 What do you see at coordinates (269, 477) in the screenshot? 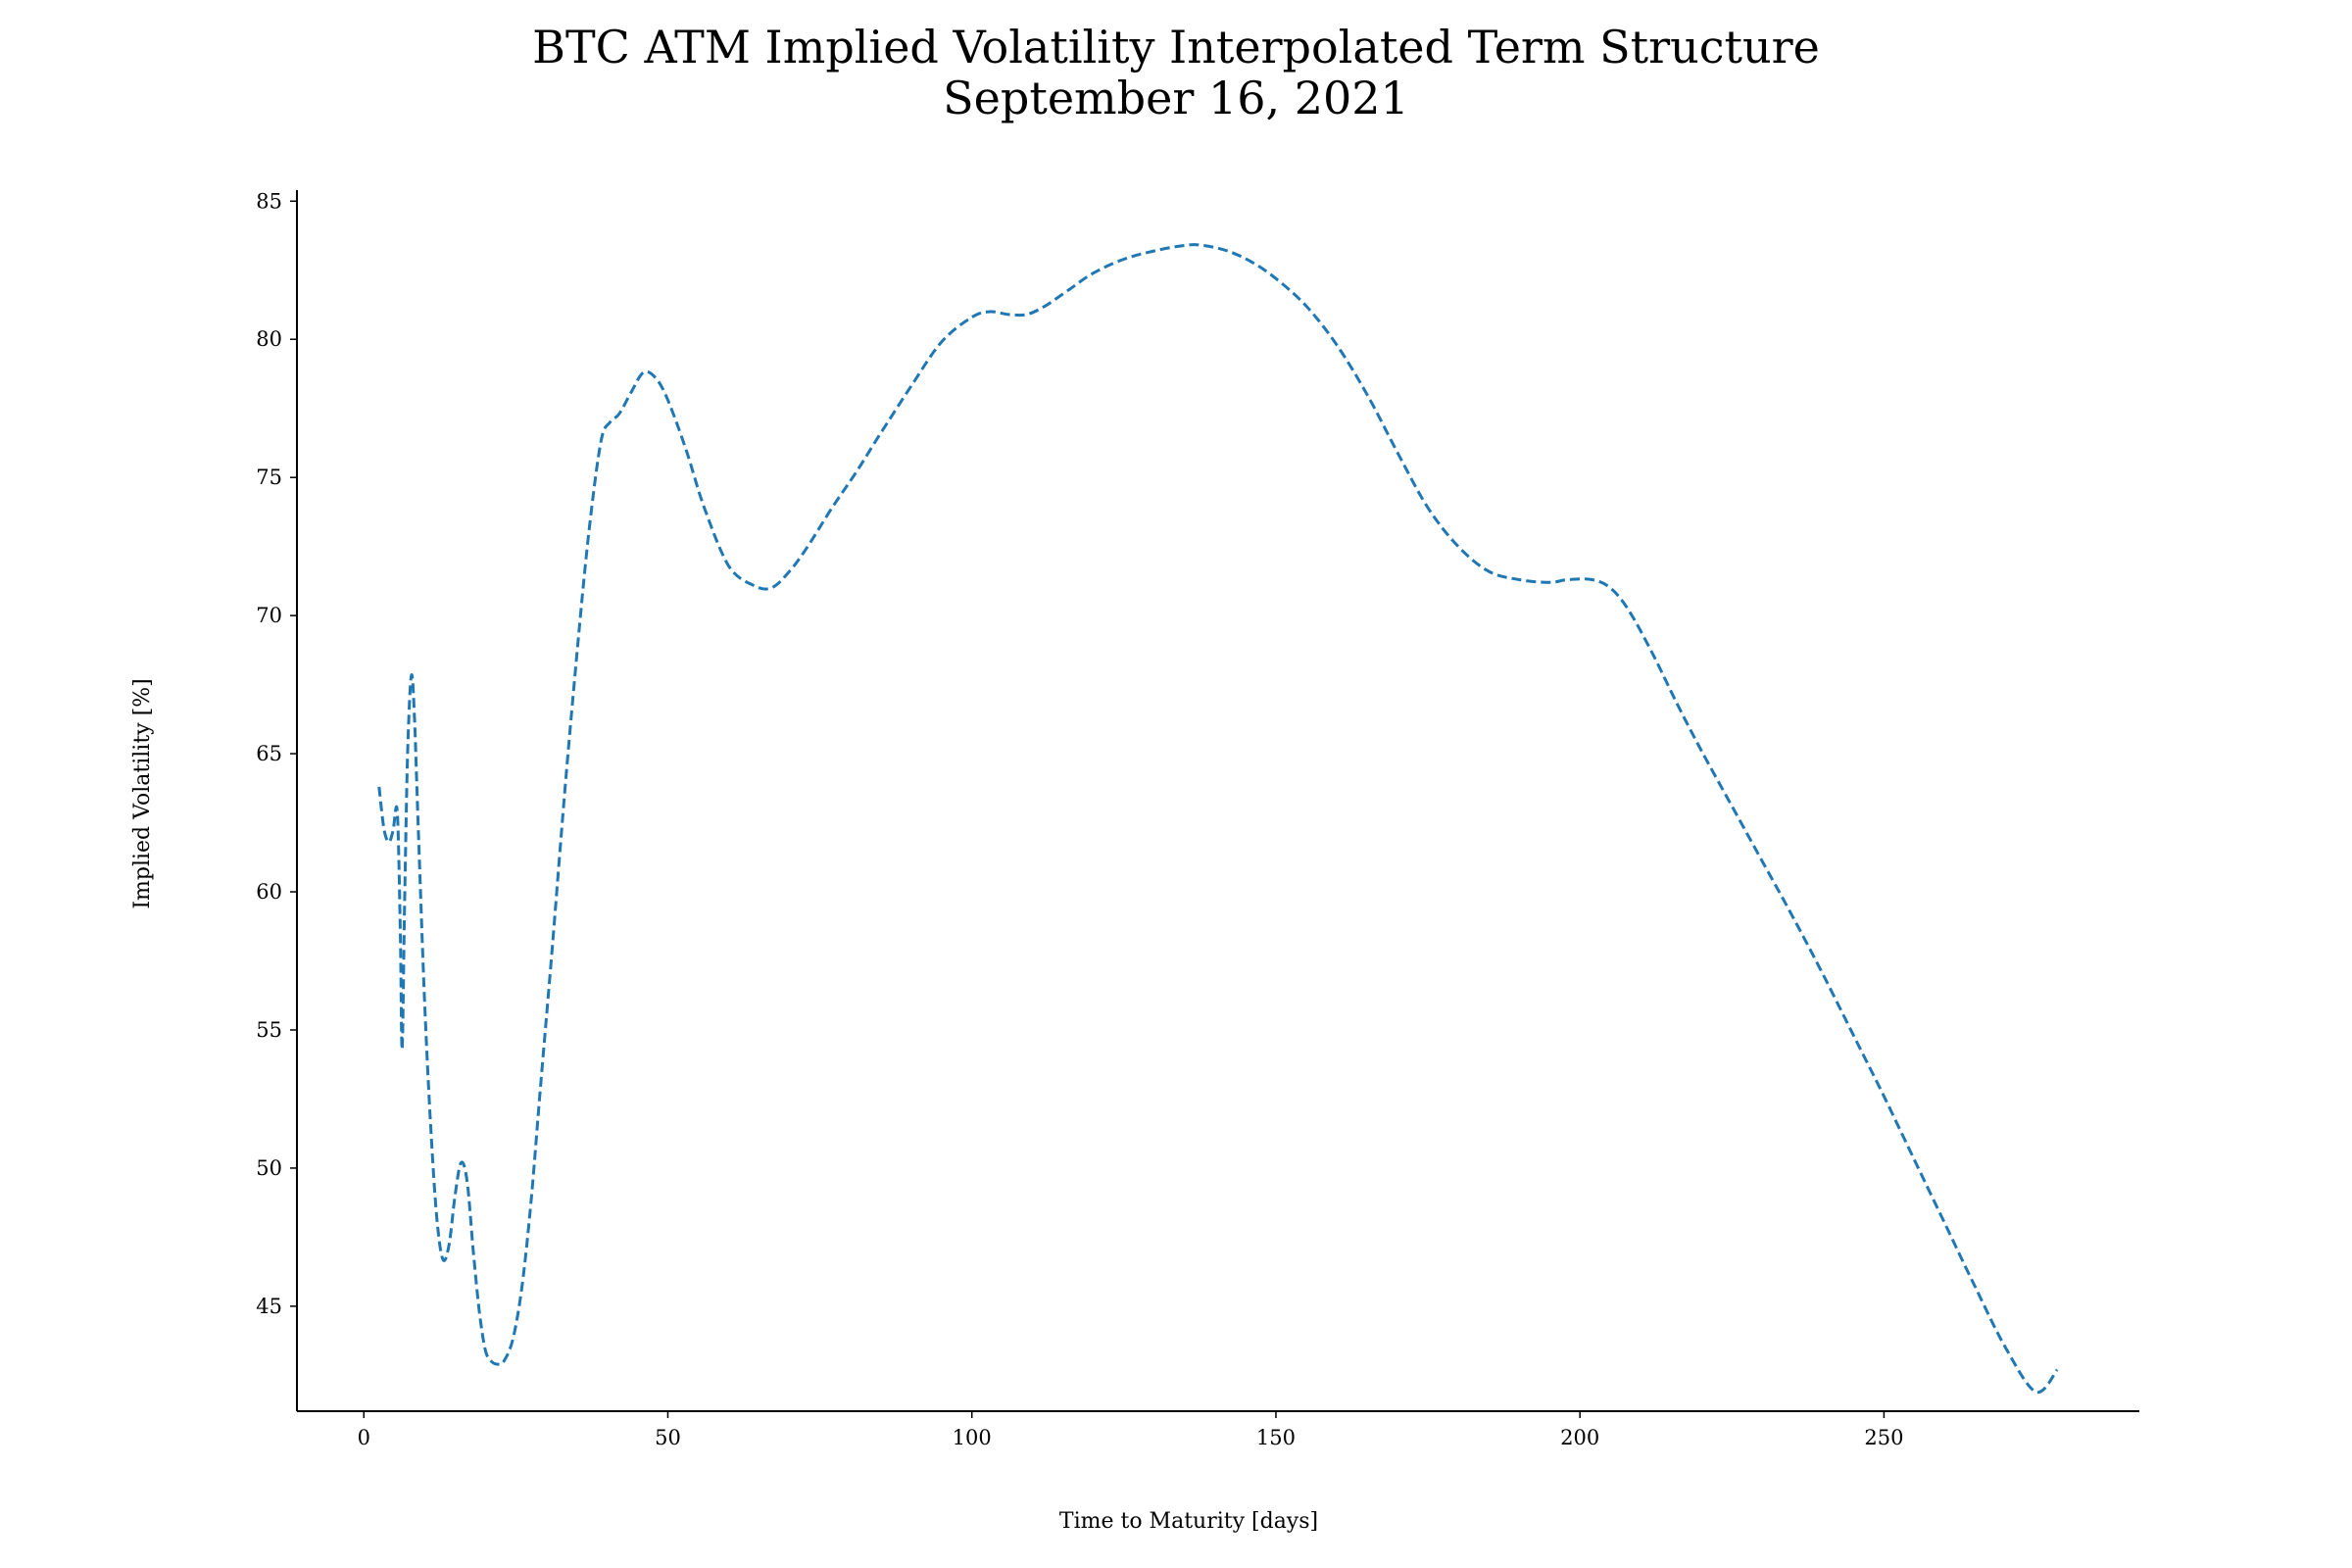
I see `y-tick-label: 75` at bounding box center [269, 477].